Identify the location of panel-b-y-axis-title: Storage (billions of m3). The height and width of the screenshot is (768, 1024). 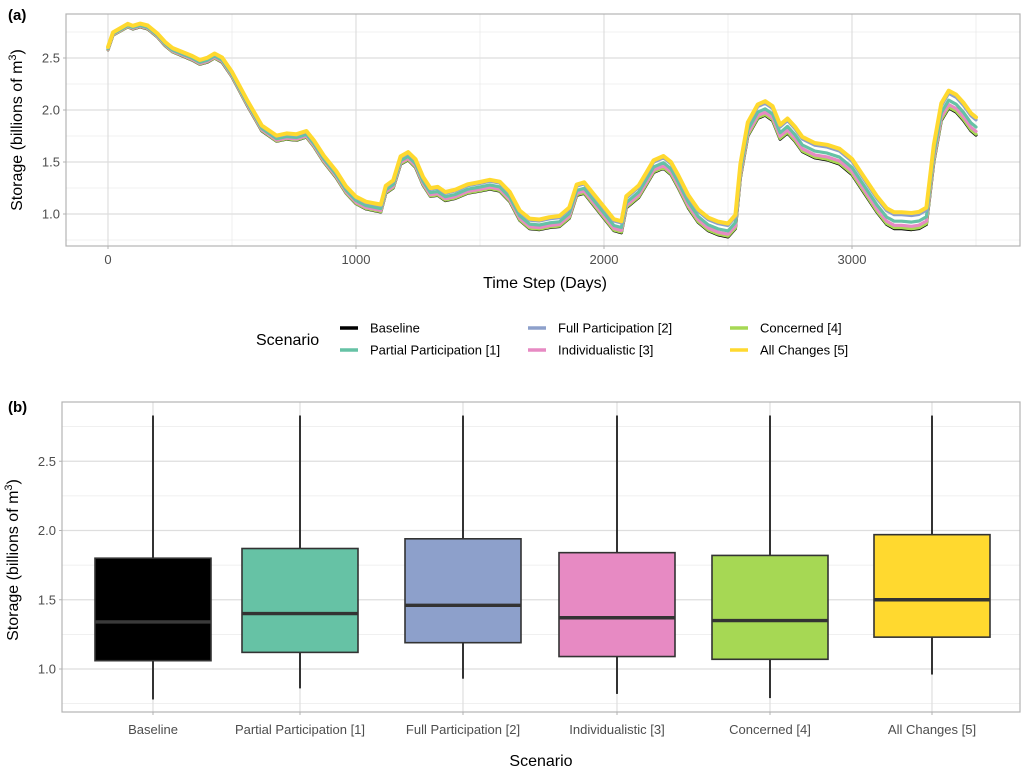
(12, 560).